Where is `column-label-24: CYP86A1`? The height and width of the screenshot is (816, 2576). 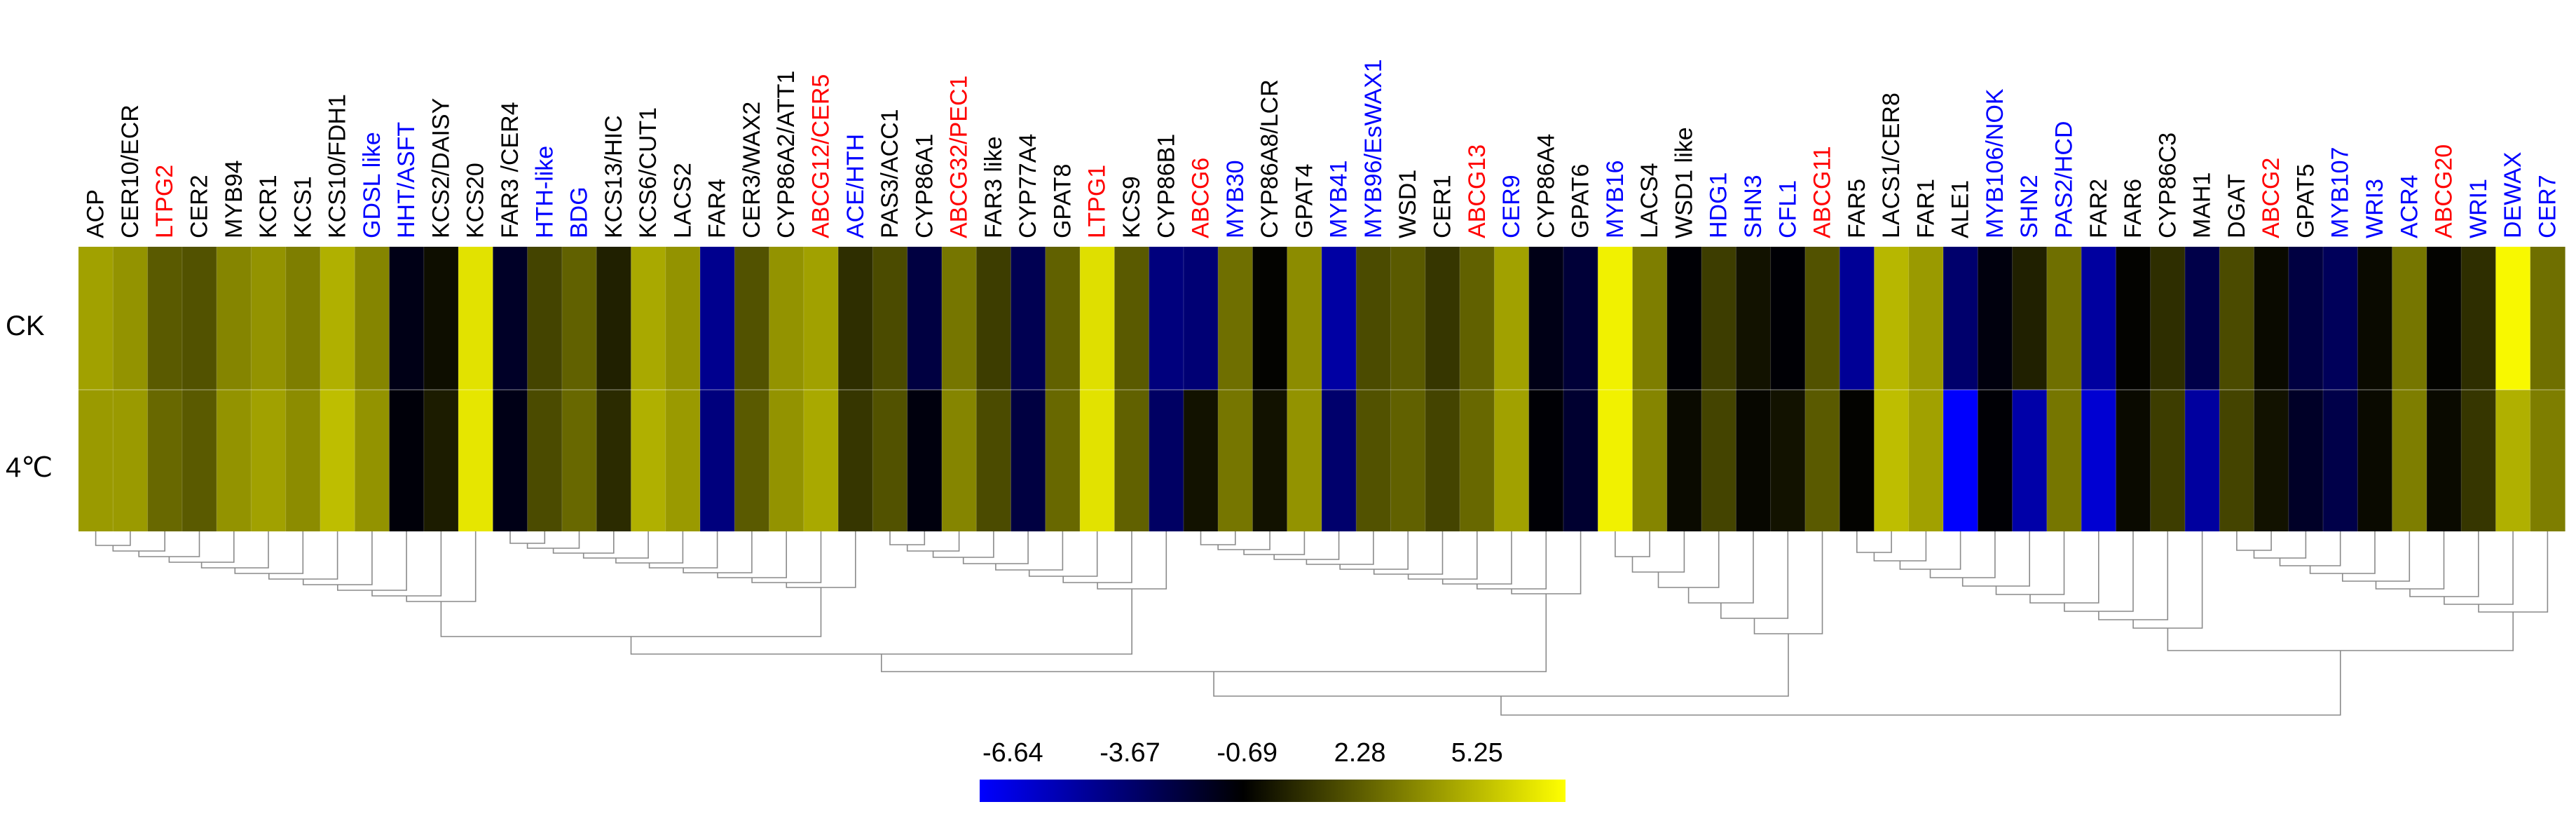
column-label-24: CYP86A1 is located at coordinates (925, 186).